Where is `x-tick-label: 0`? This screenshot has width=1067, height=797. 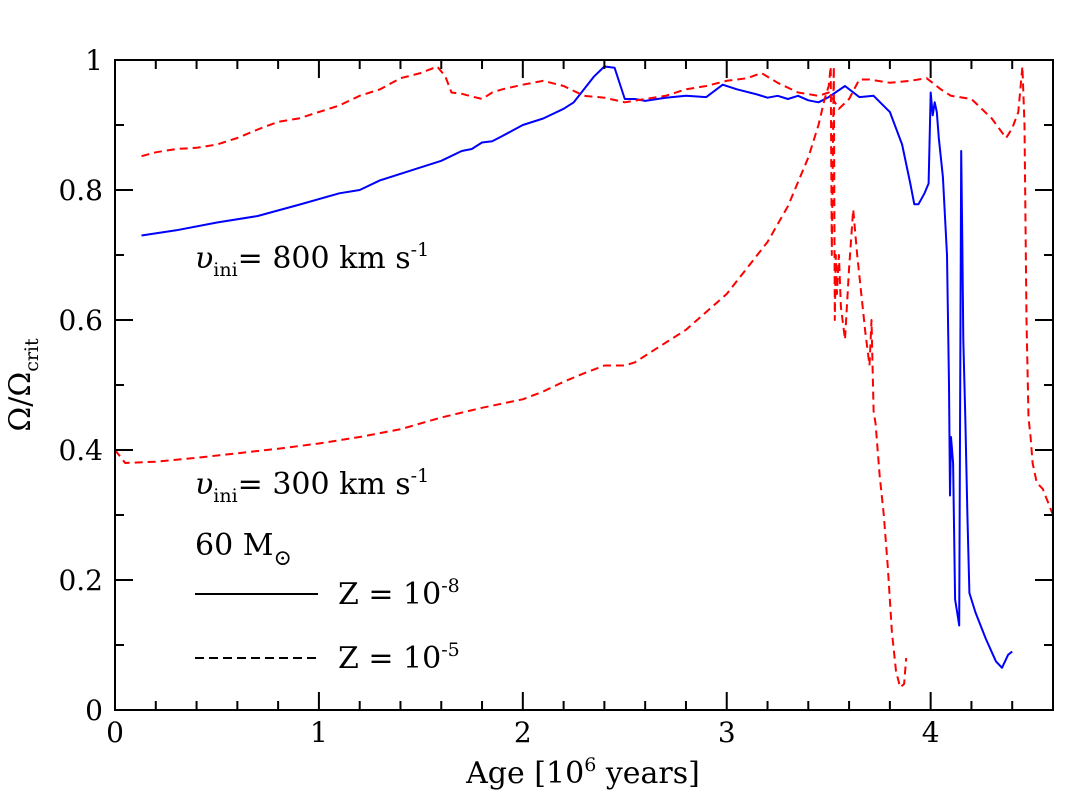 x-tick-label: 0 is located at coordinates (115, 732).